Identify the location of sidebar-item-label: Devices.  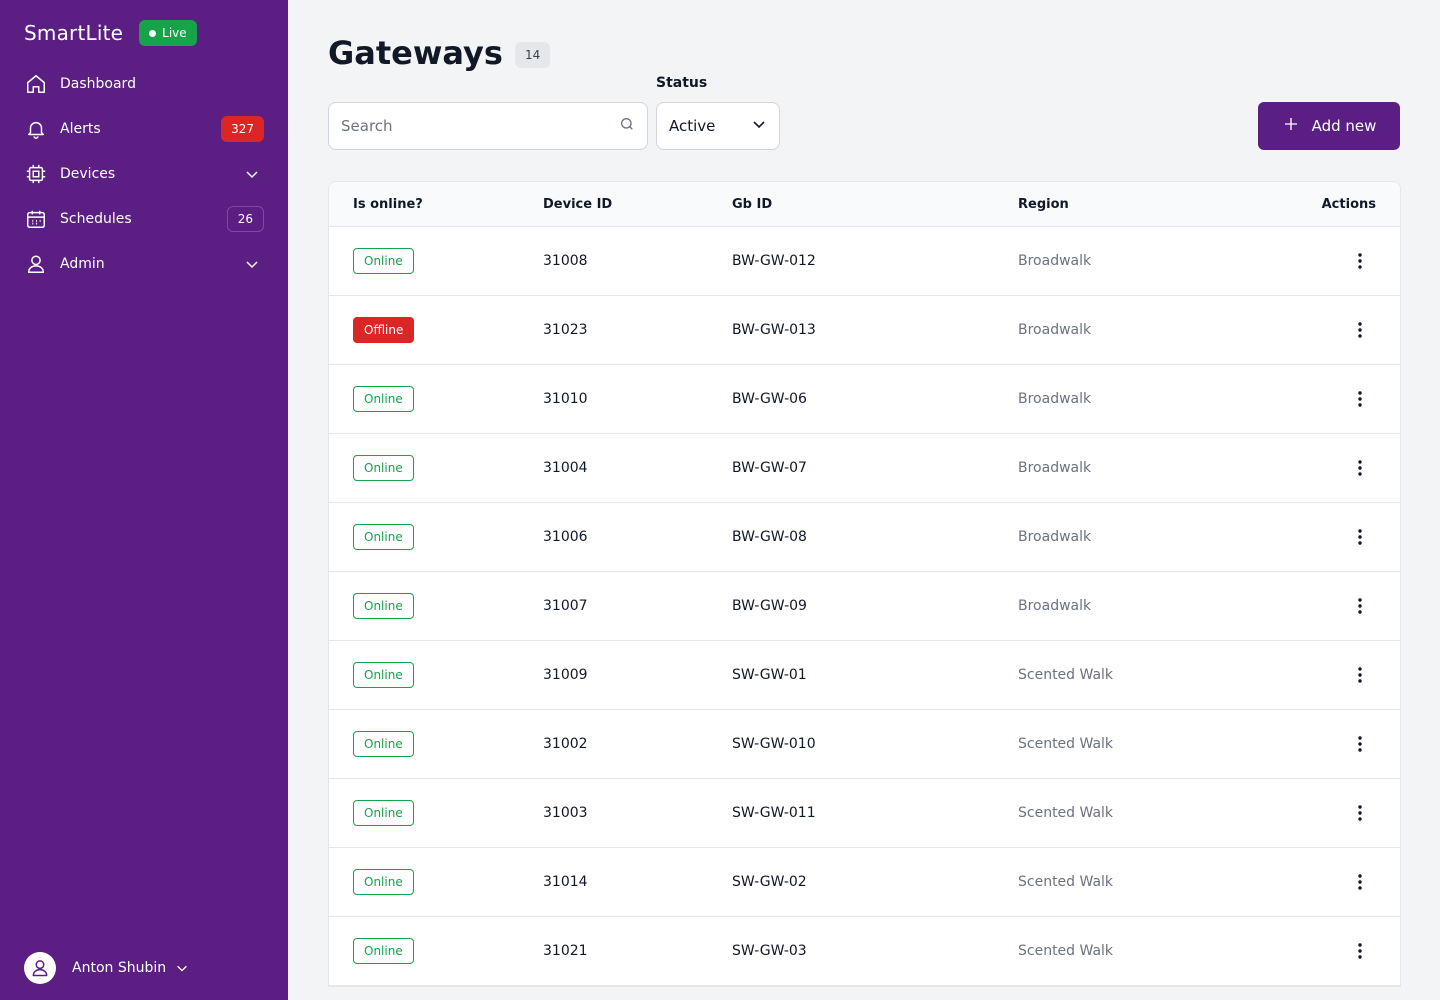
(88, 173).